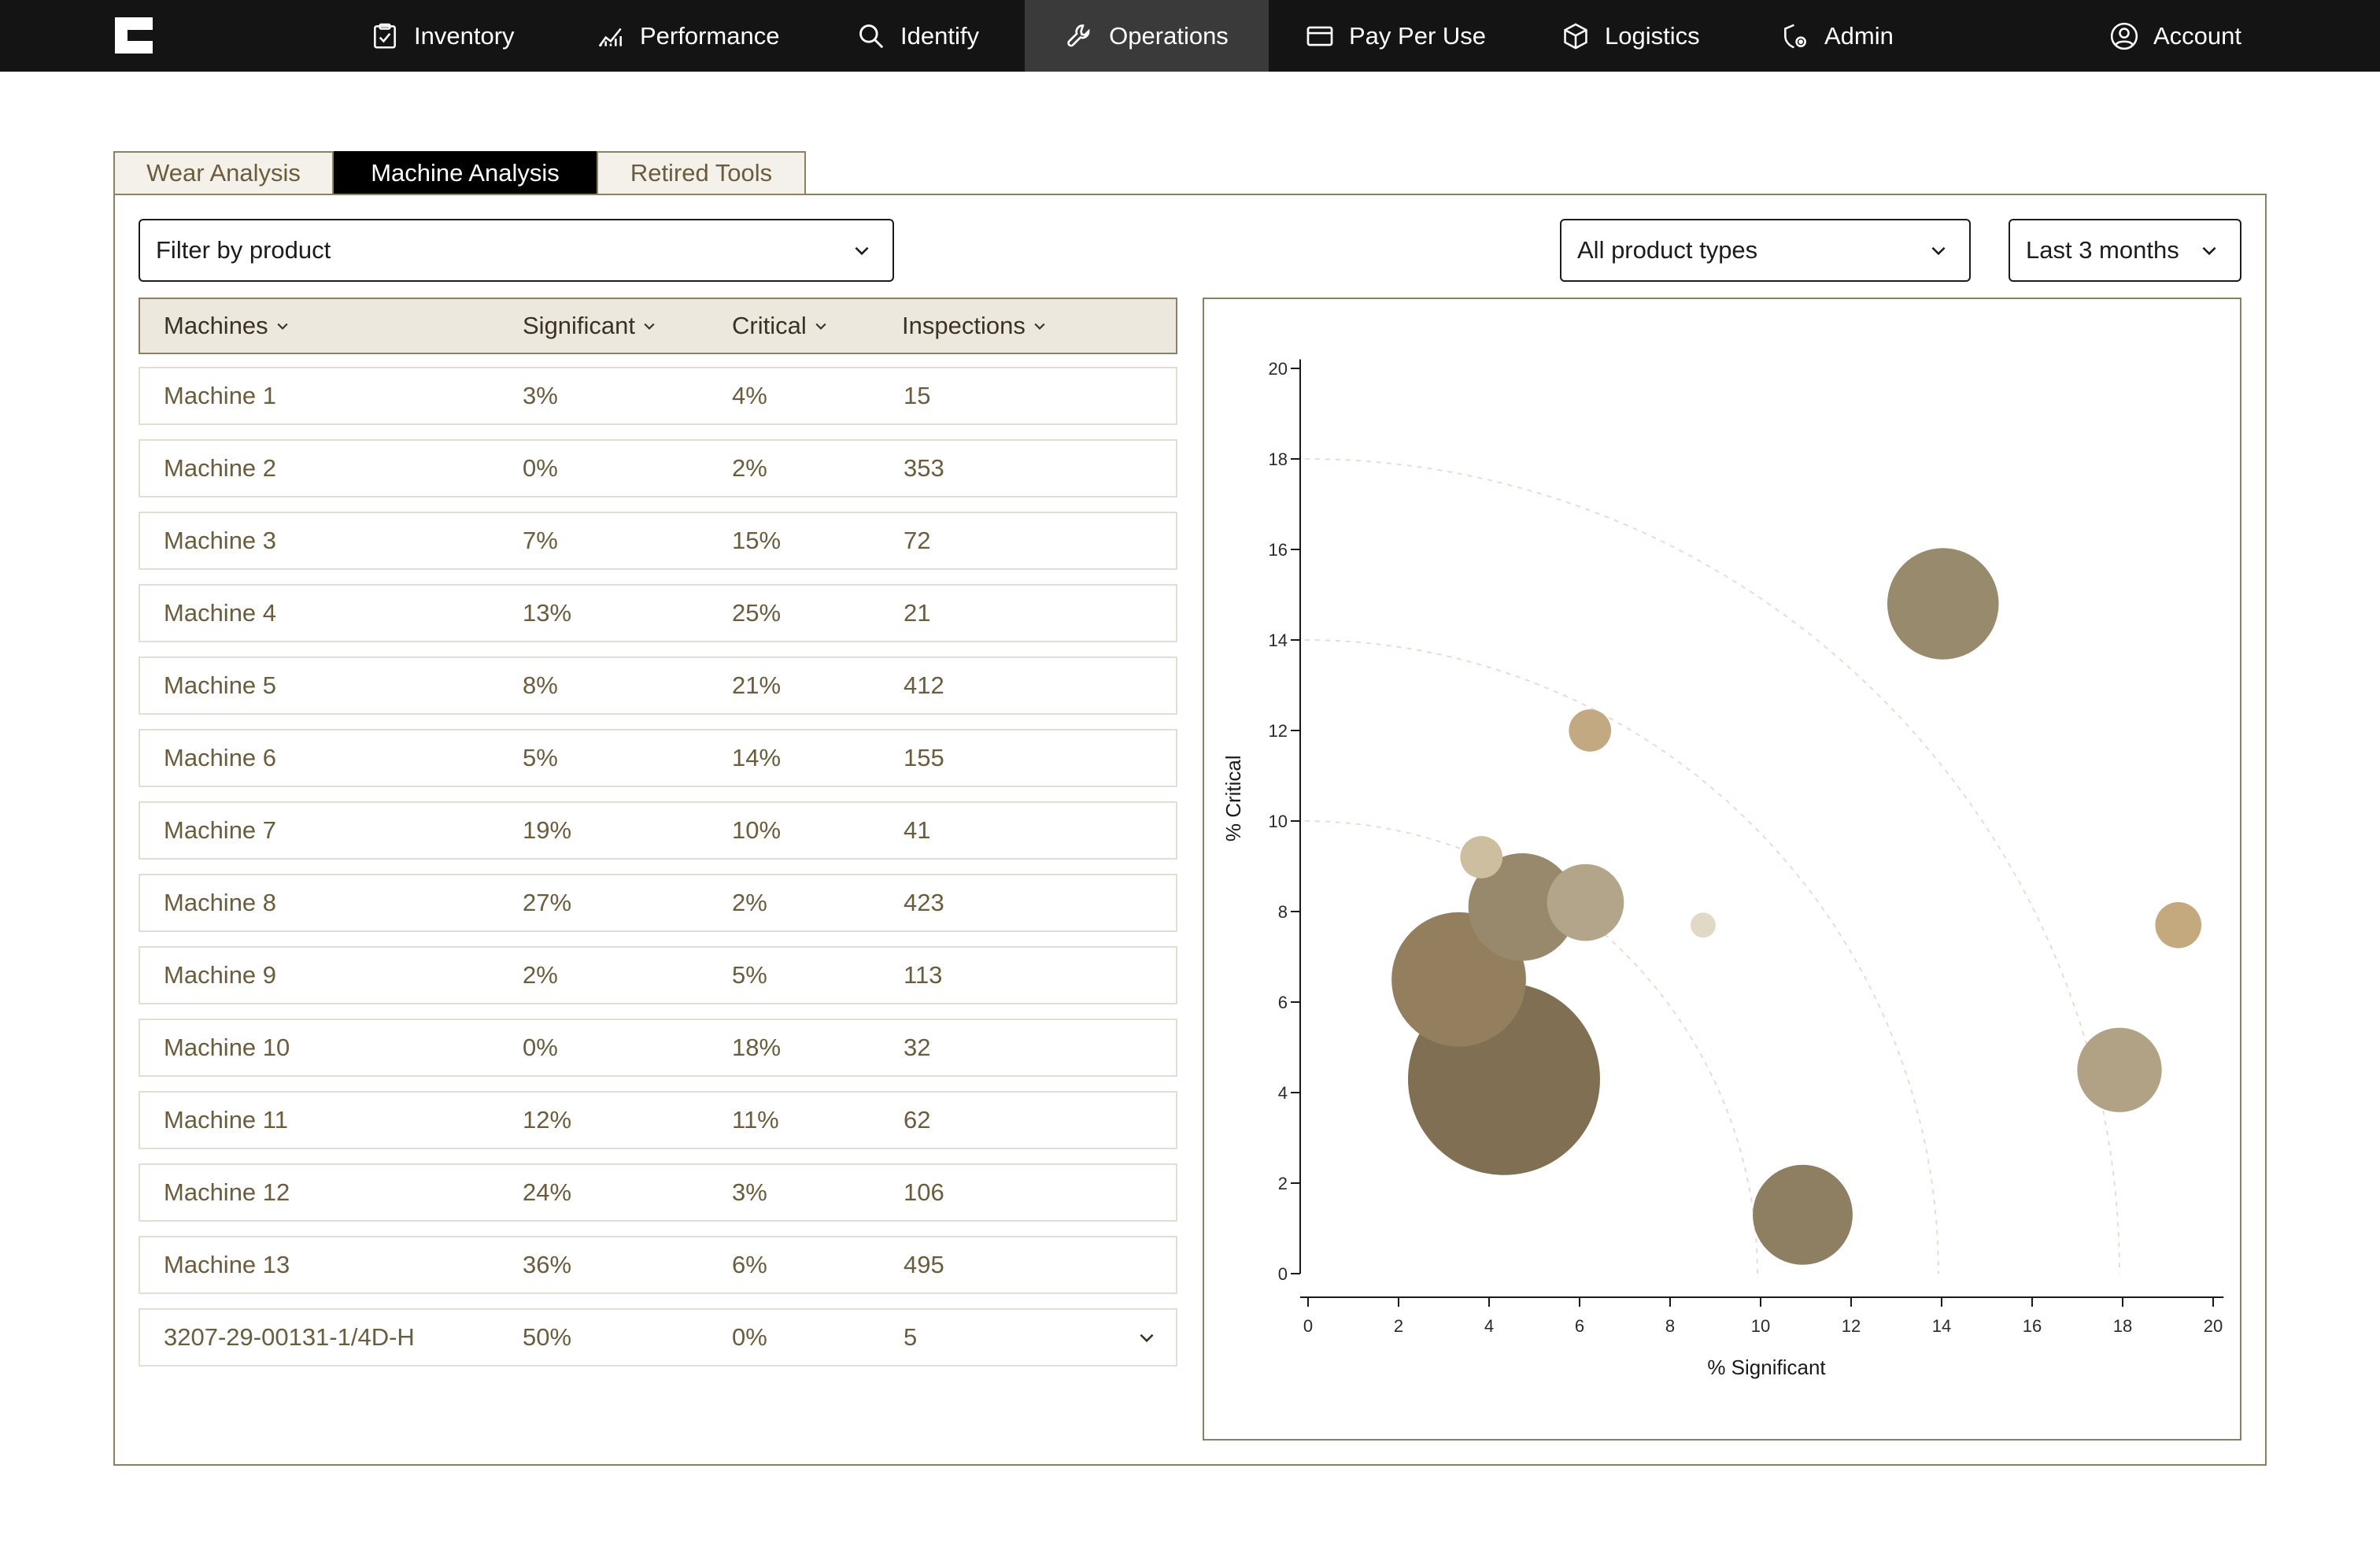 This screenshot has height=1546, width=2380. What do you see at coordinates (540, 757) in the screenshot?
I see `significant-cell: 5%` at bounding box center [540, 757].